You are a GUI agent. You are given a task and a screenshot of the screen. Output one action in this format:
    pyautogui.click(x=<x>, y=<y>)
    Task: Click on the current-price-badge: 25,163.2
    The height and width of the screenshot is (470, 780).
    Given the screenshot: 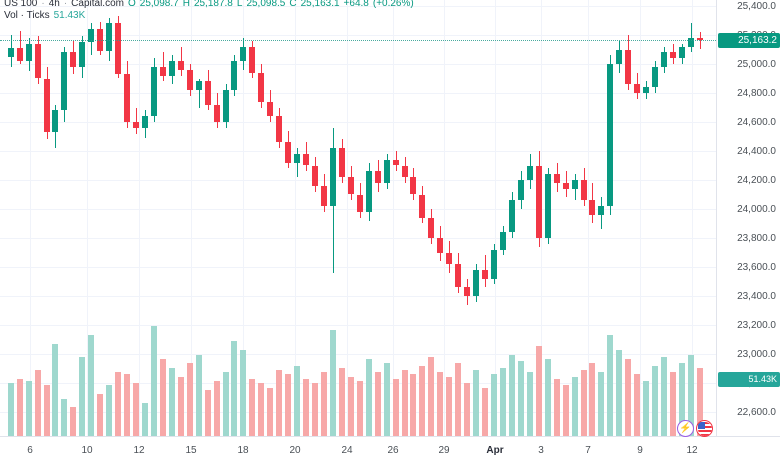 What is the action you would take?
    pyautogui.click(x=749, y=41)
    